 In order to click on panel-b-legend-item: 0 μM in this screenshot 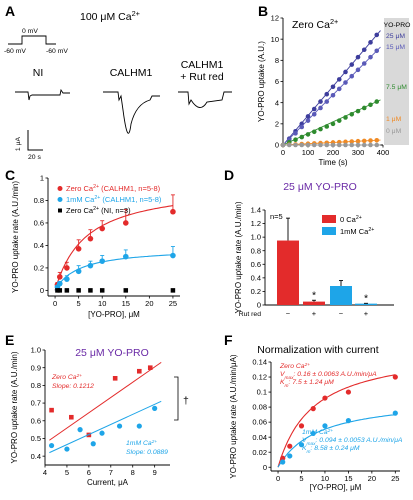, I will do `click(394, 131)`.